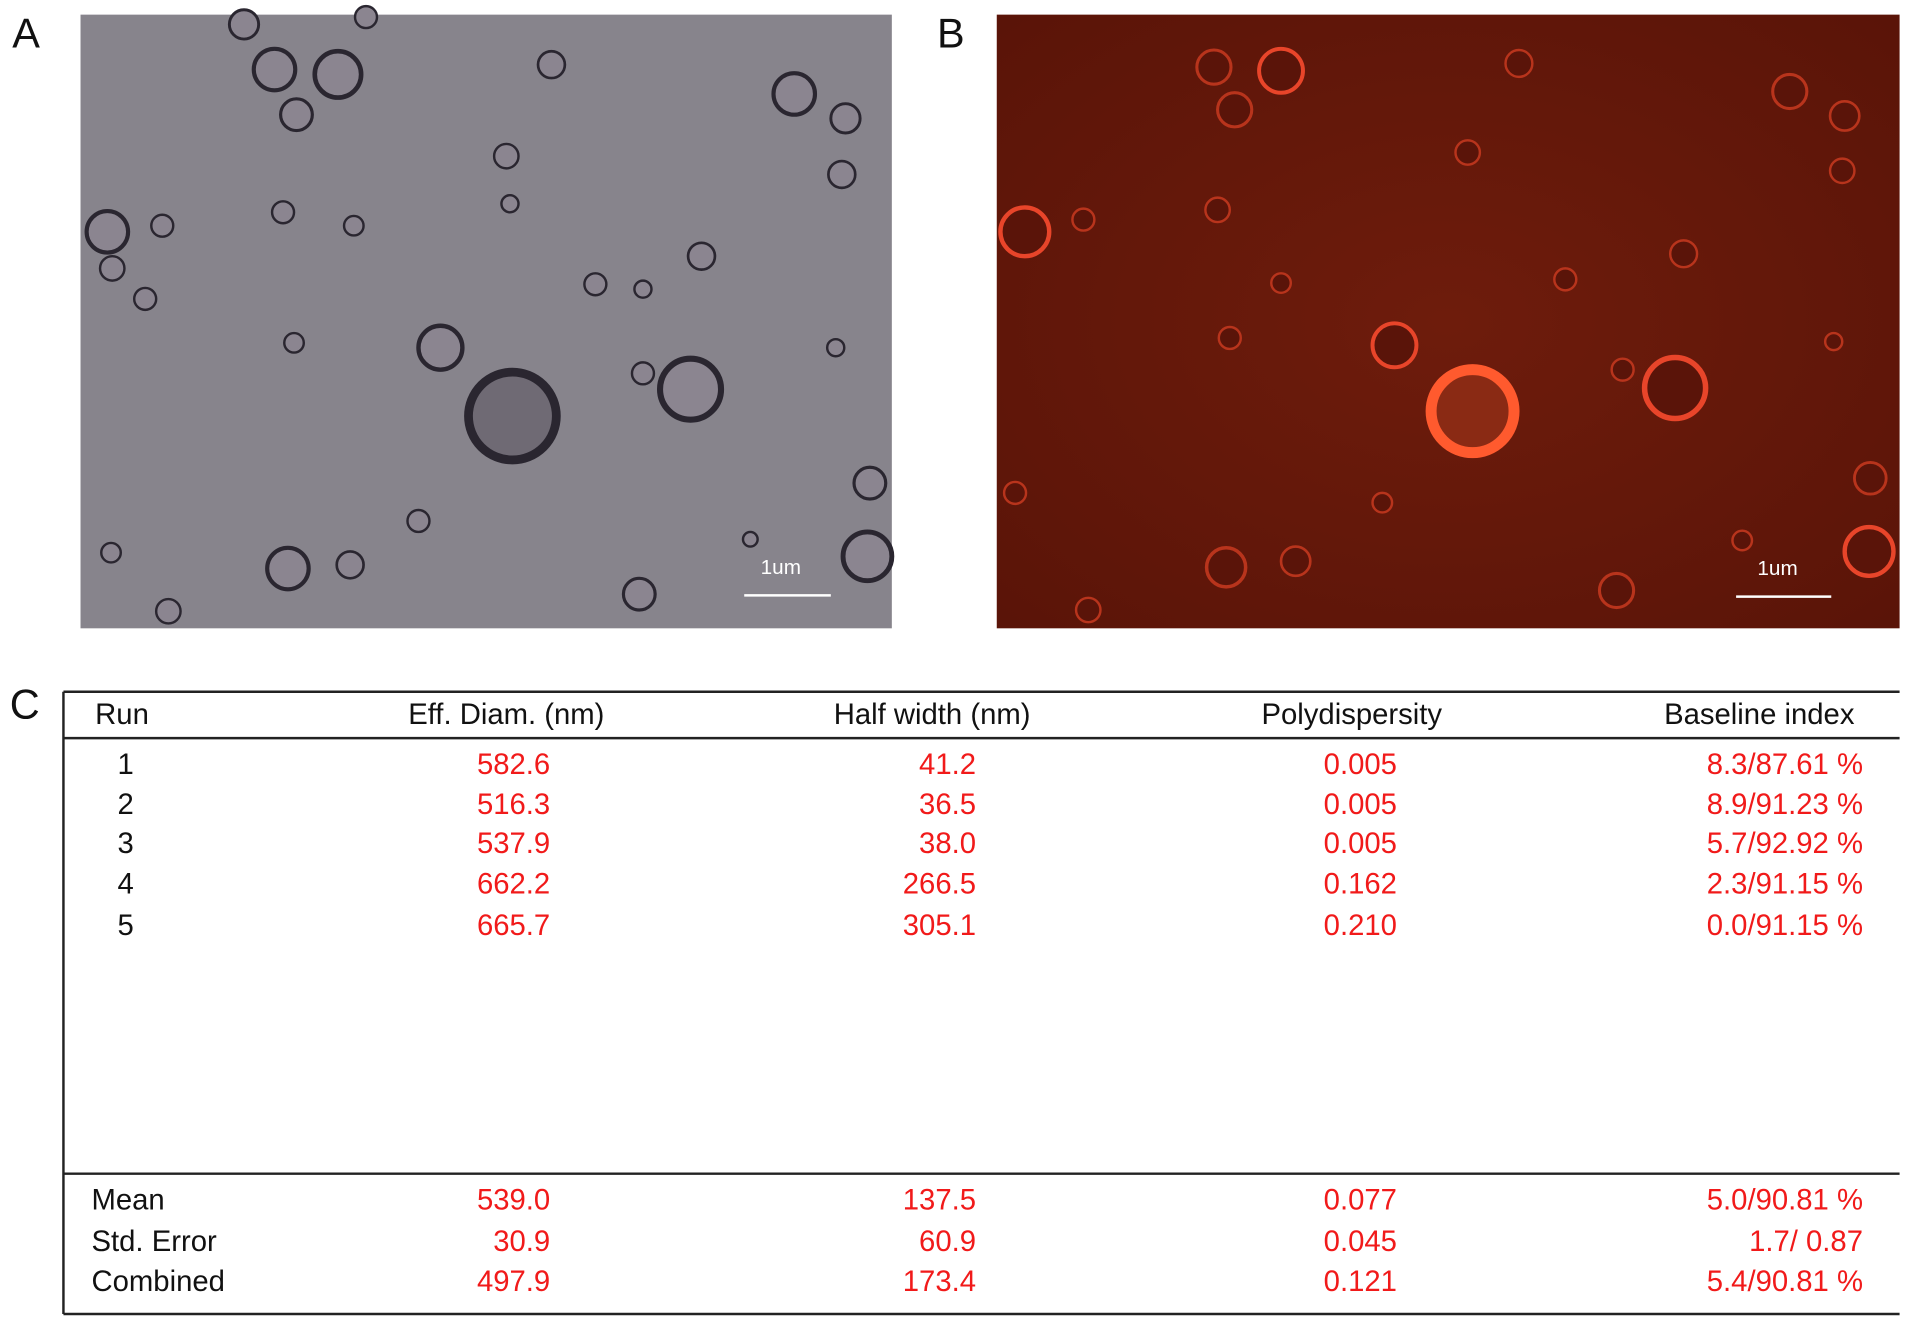  Describe the element at coordinates (1360, 925) in the screenshot. I see `cell: 0.210` at that location.